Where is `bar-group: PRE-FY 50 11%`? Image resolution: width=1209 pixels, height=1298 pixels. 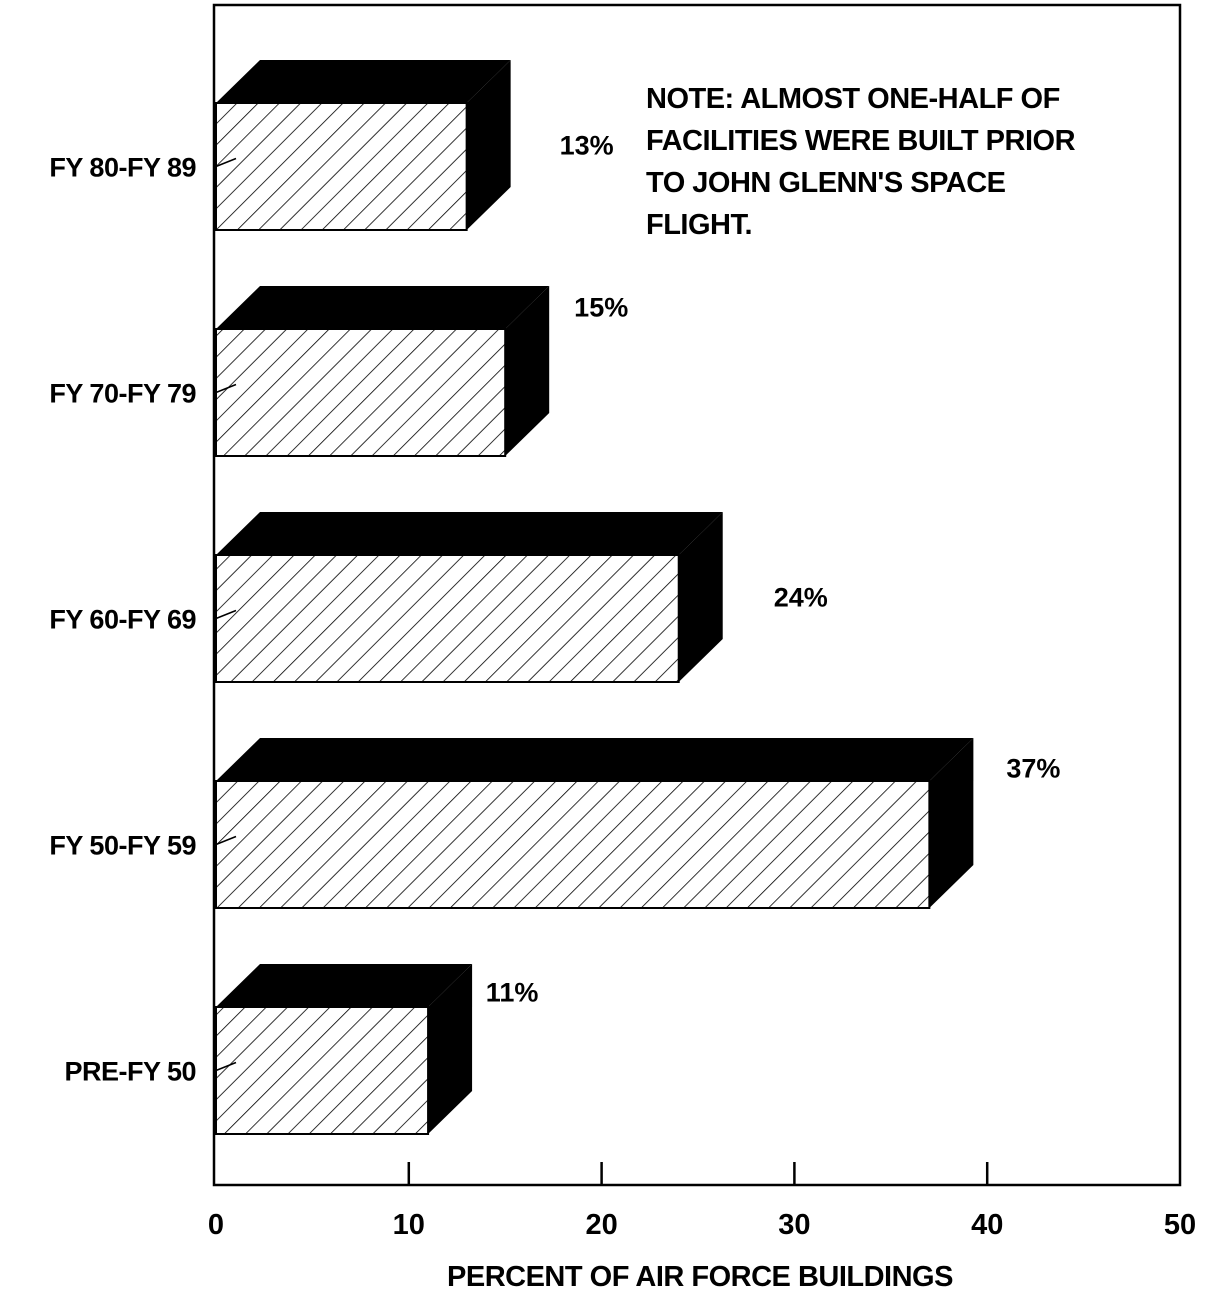
bar-group: PRE-FY 50 11% is located at coordinates (301, 1049).